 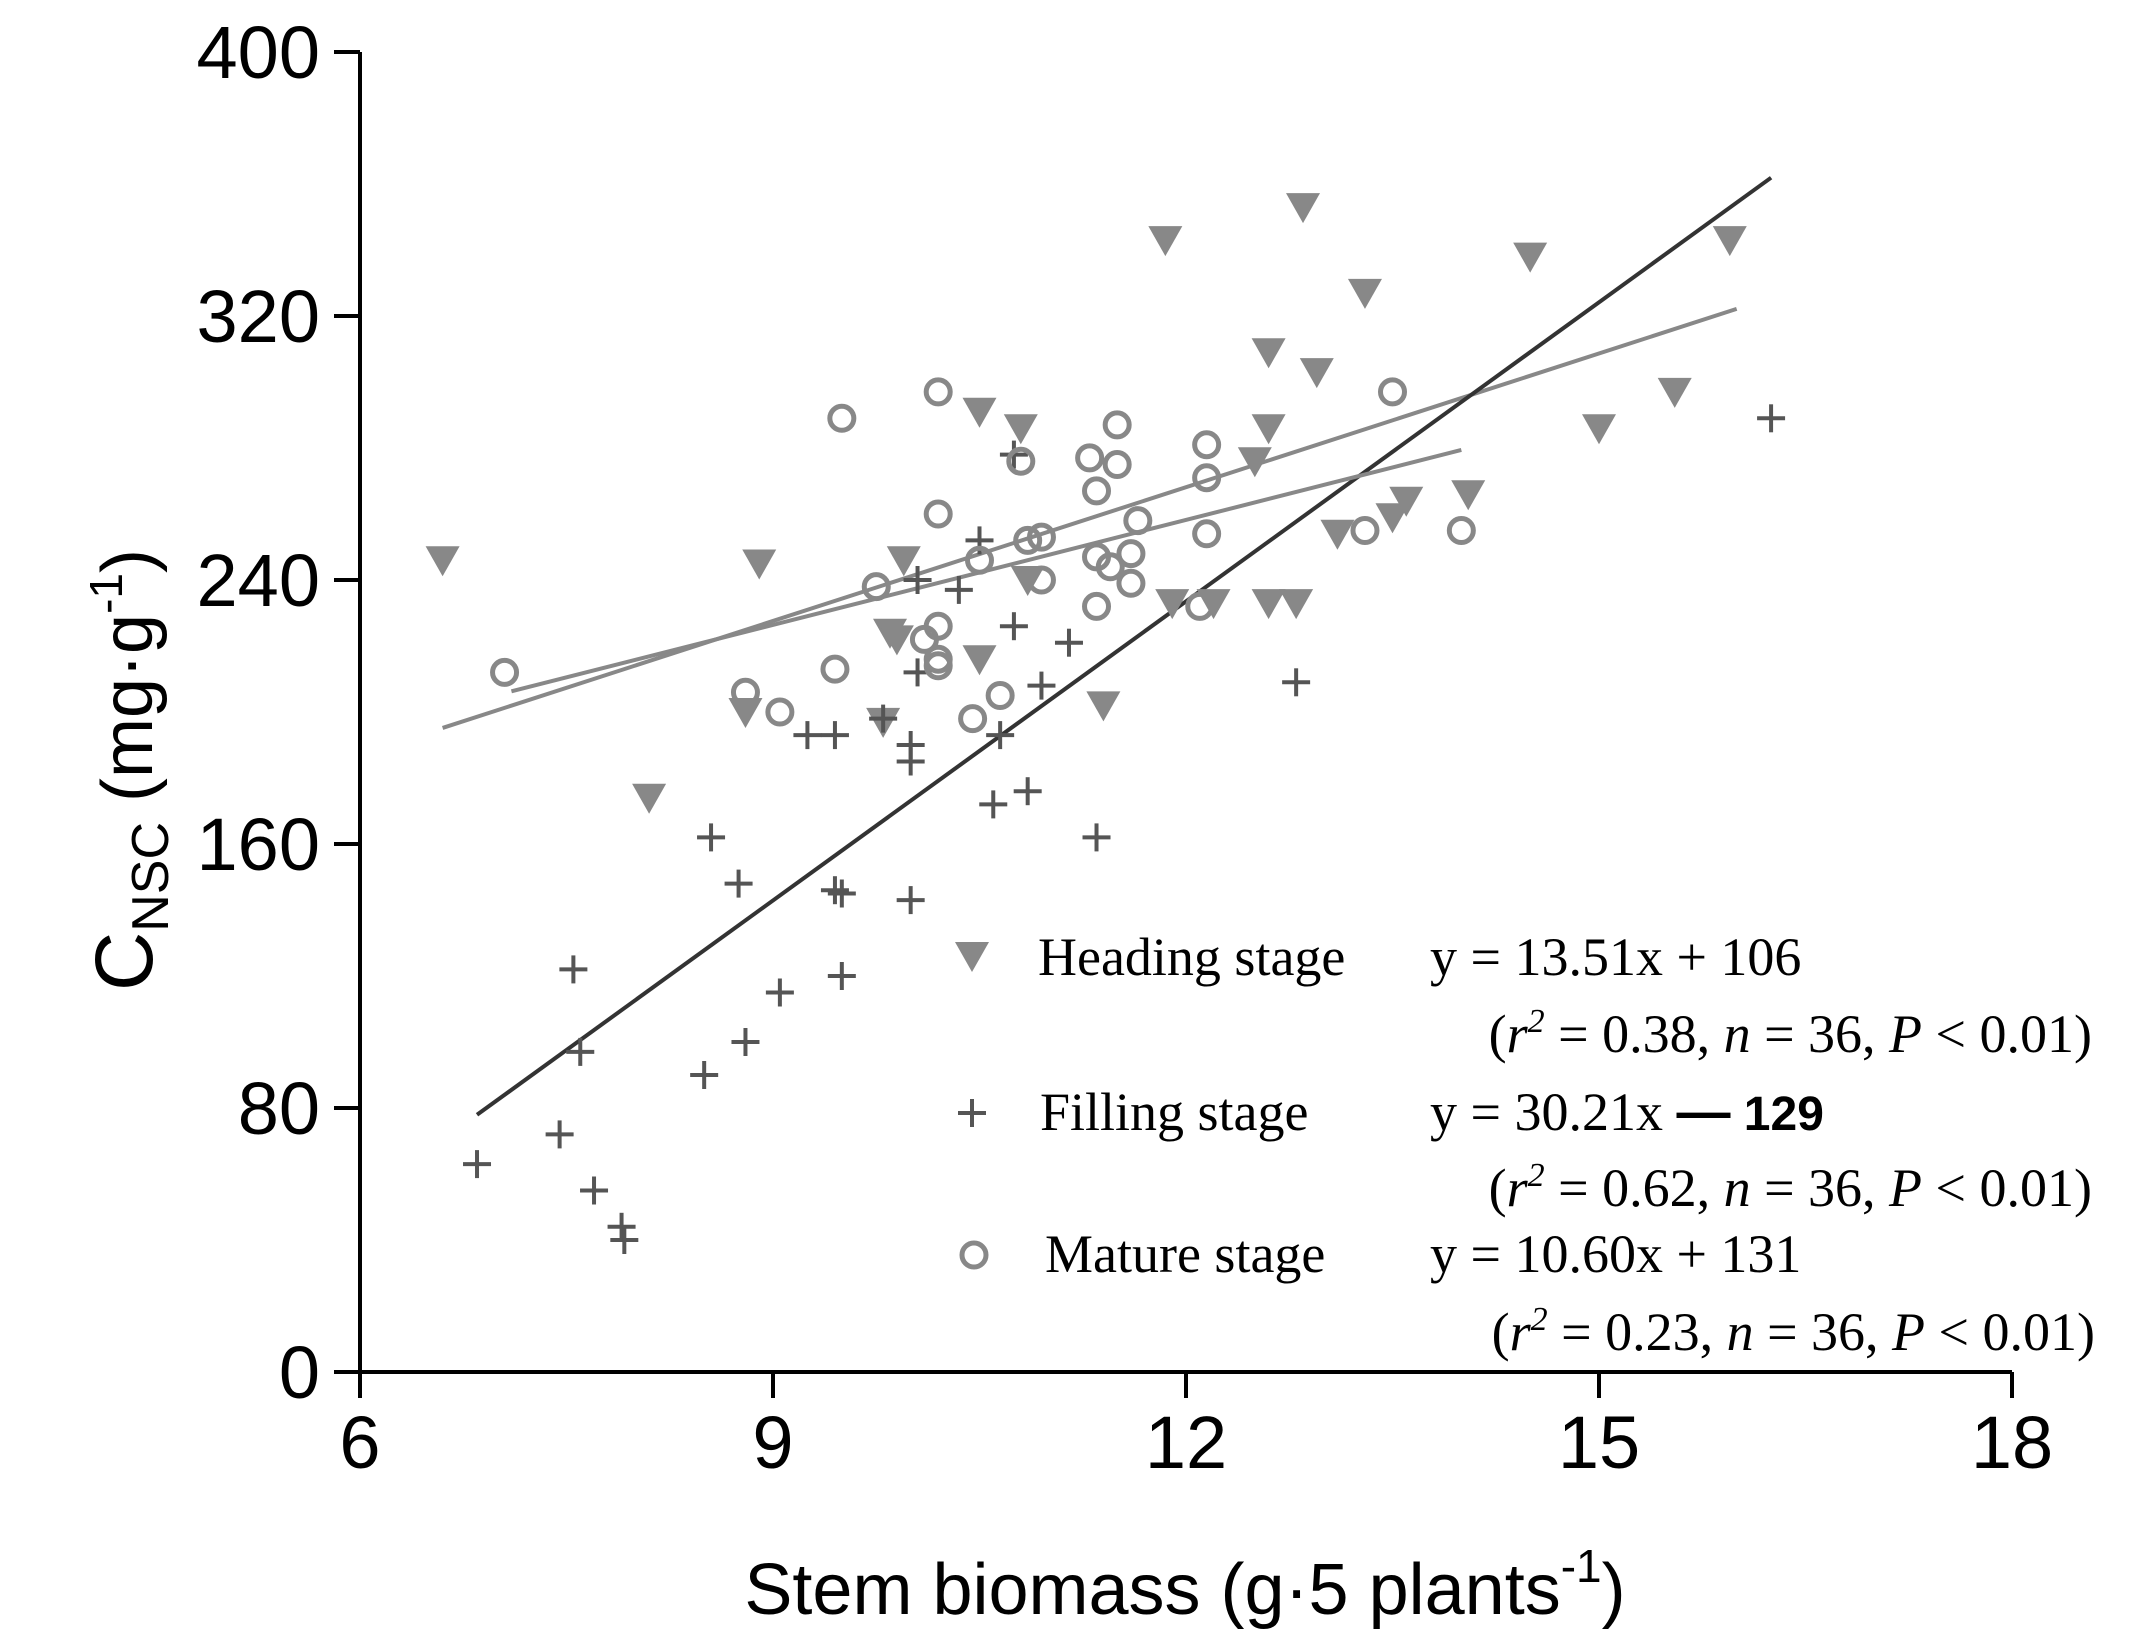 I want to click on x-tick-label: 15, so click(x=1599, y=1442).